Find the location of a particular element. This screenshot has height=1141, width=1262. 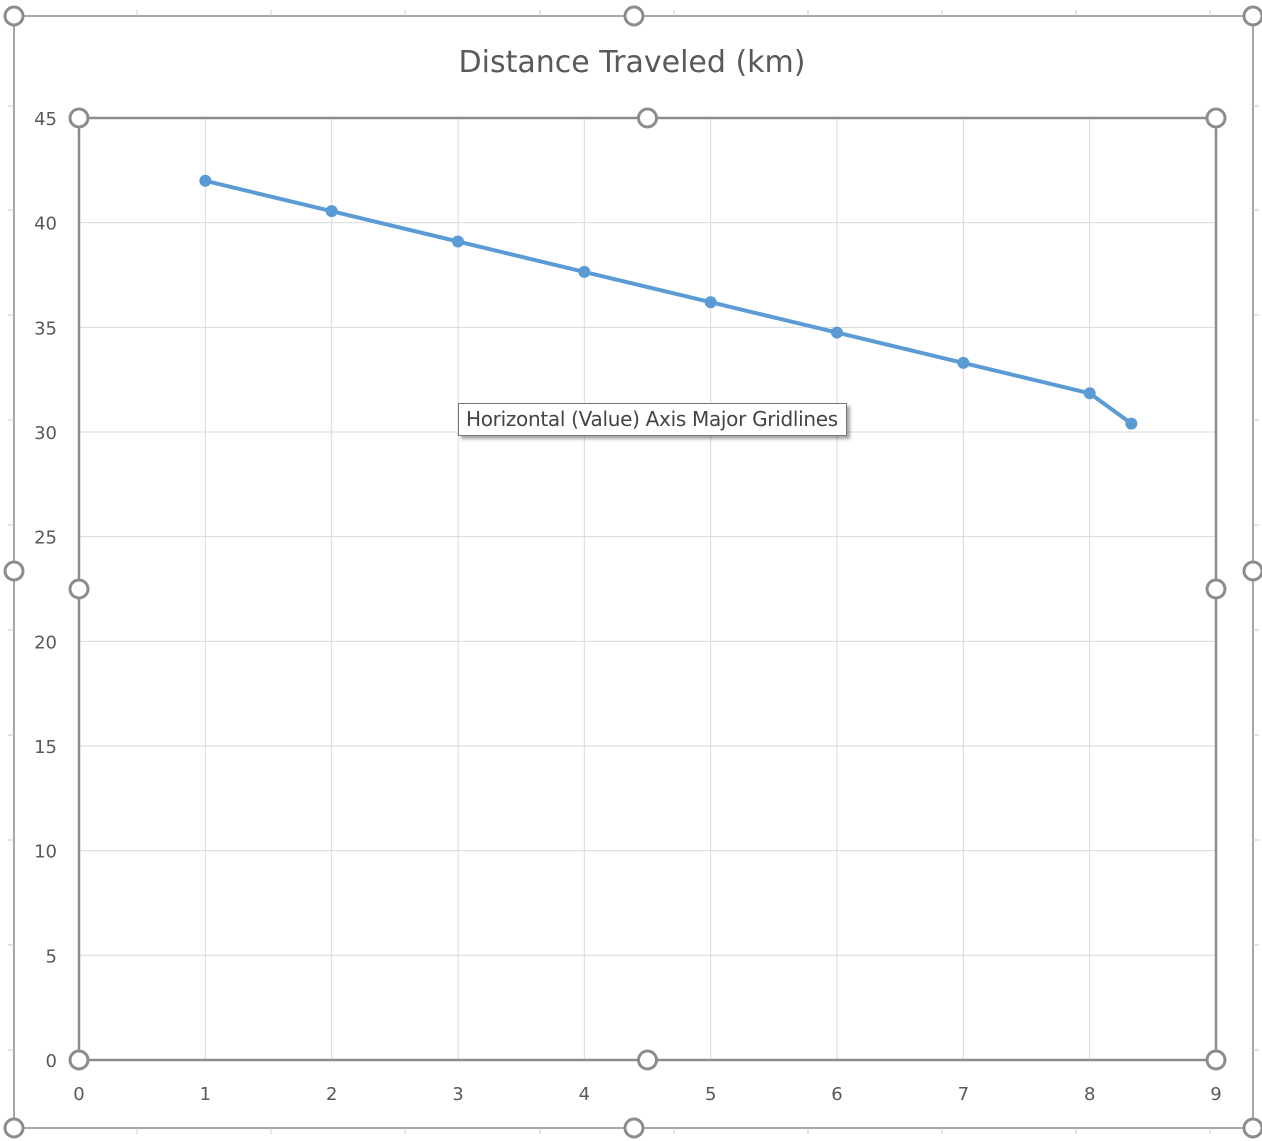

x-tick-label: 5 is located at coordinates (710, 1094).